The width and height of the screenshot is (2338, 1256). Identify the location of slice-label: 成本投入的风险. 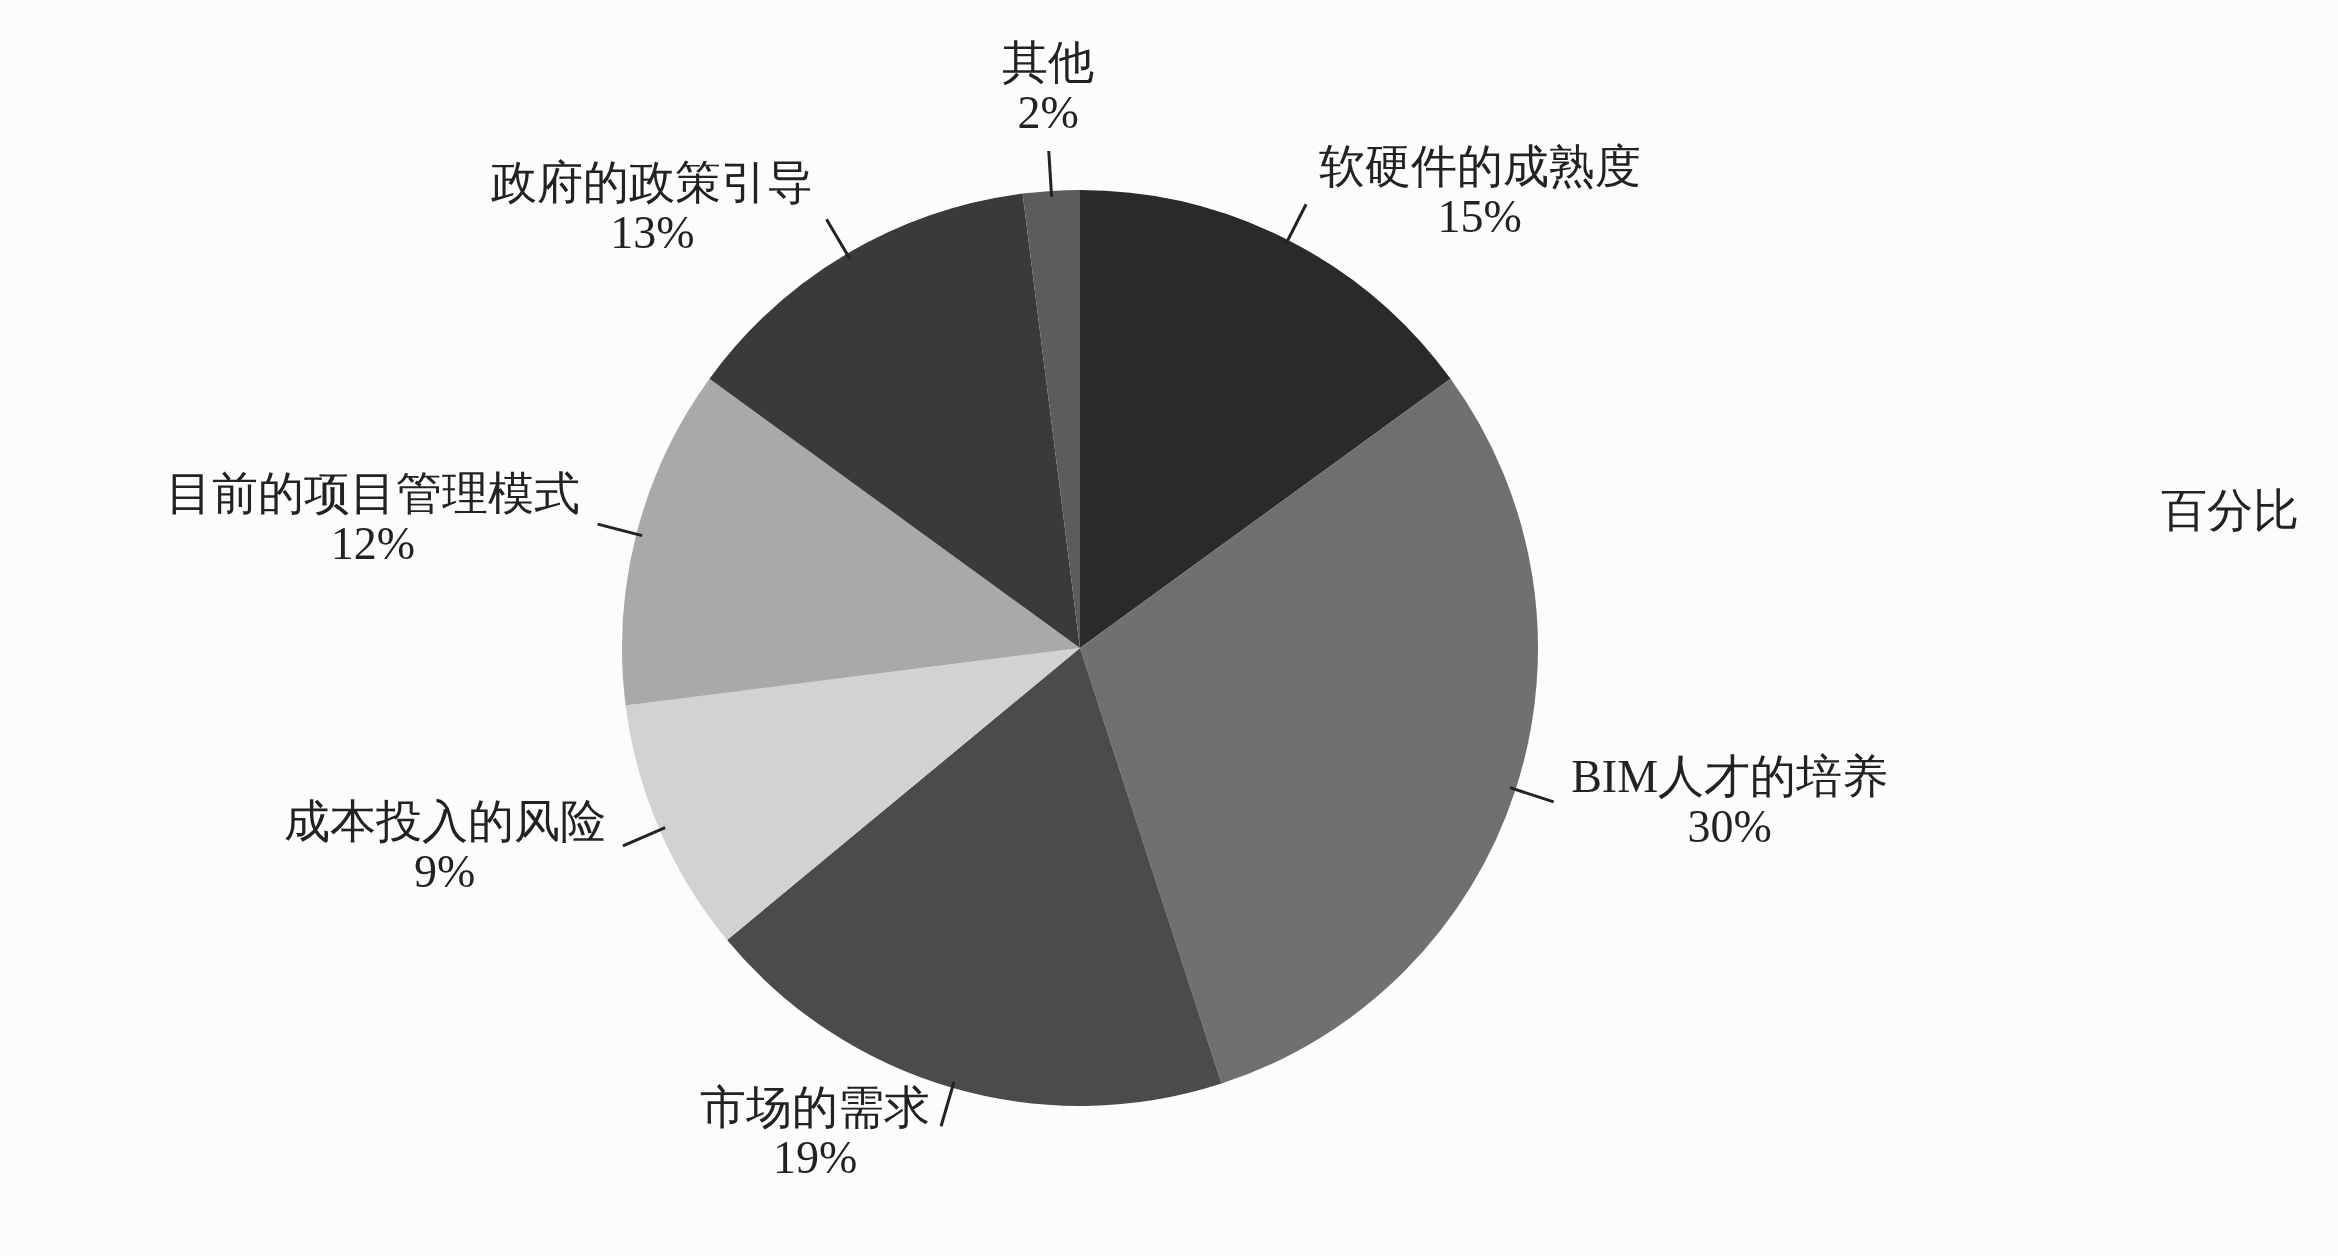
(444, 821).